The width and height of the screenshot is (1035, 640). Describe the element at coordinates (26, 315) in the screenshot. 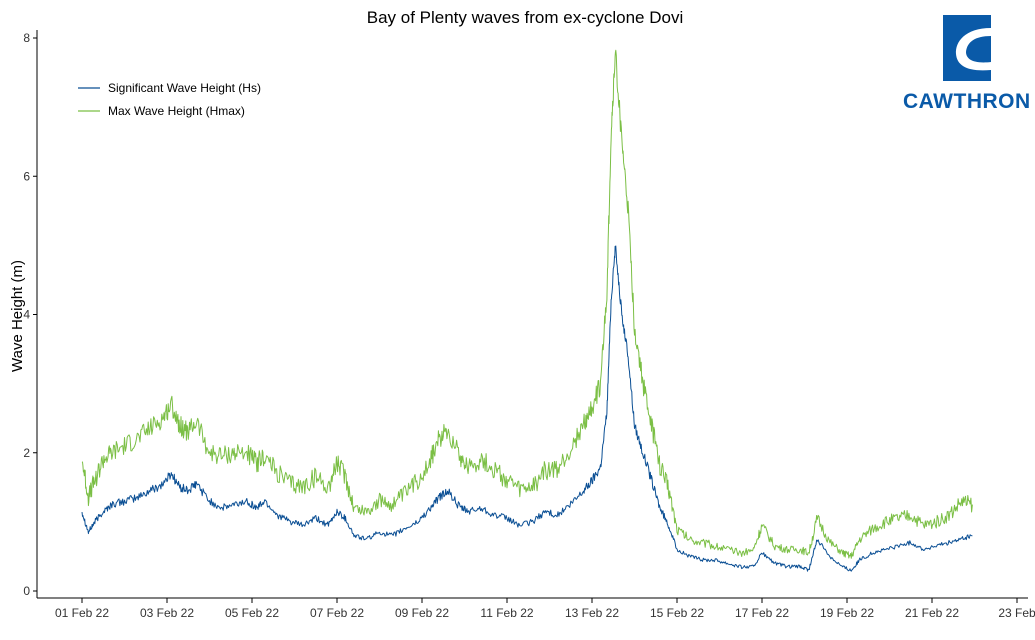

I see `y-tick-label: 4` at that location.